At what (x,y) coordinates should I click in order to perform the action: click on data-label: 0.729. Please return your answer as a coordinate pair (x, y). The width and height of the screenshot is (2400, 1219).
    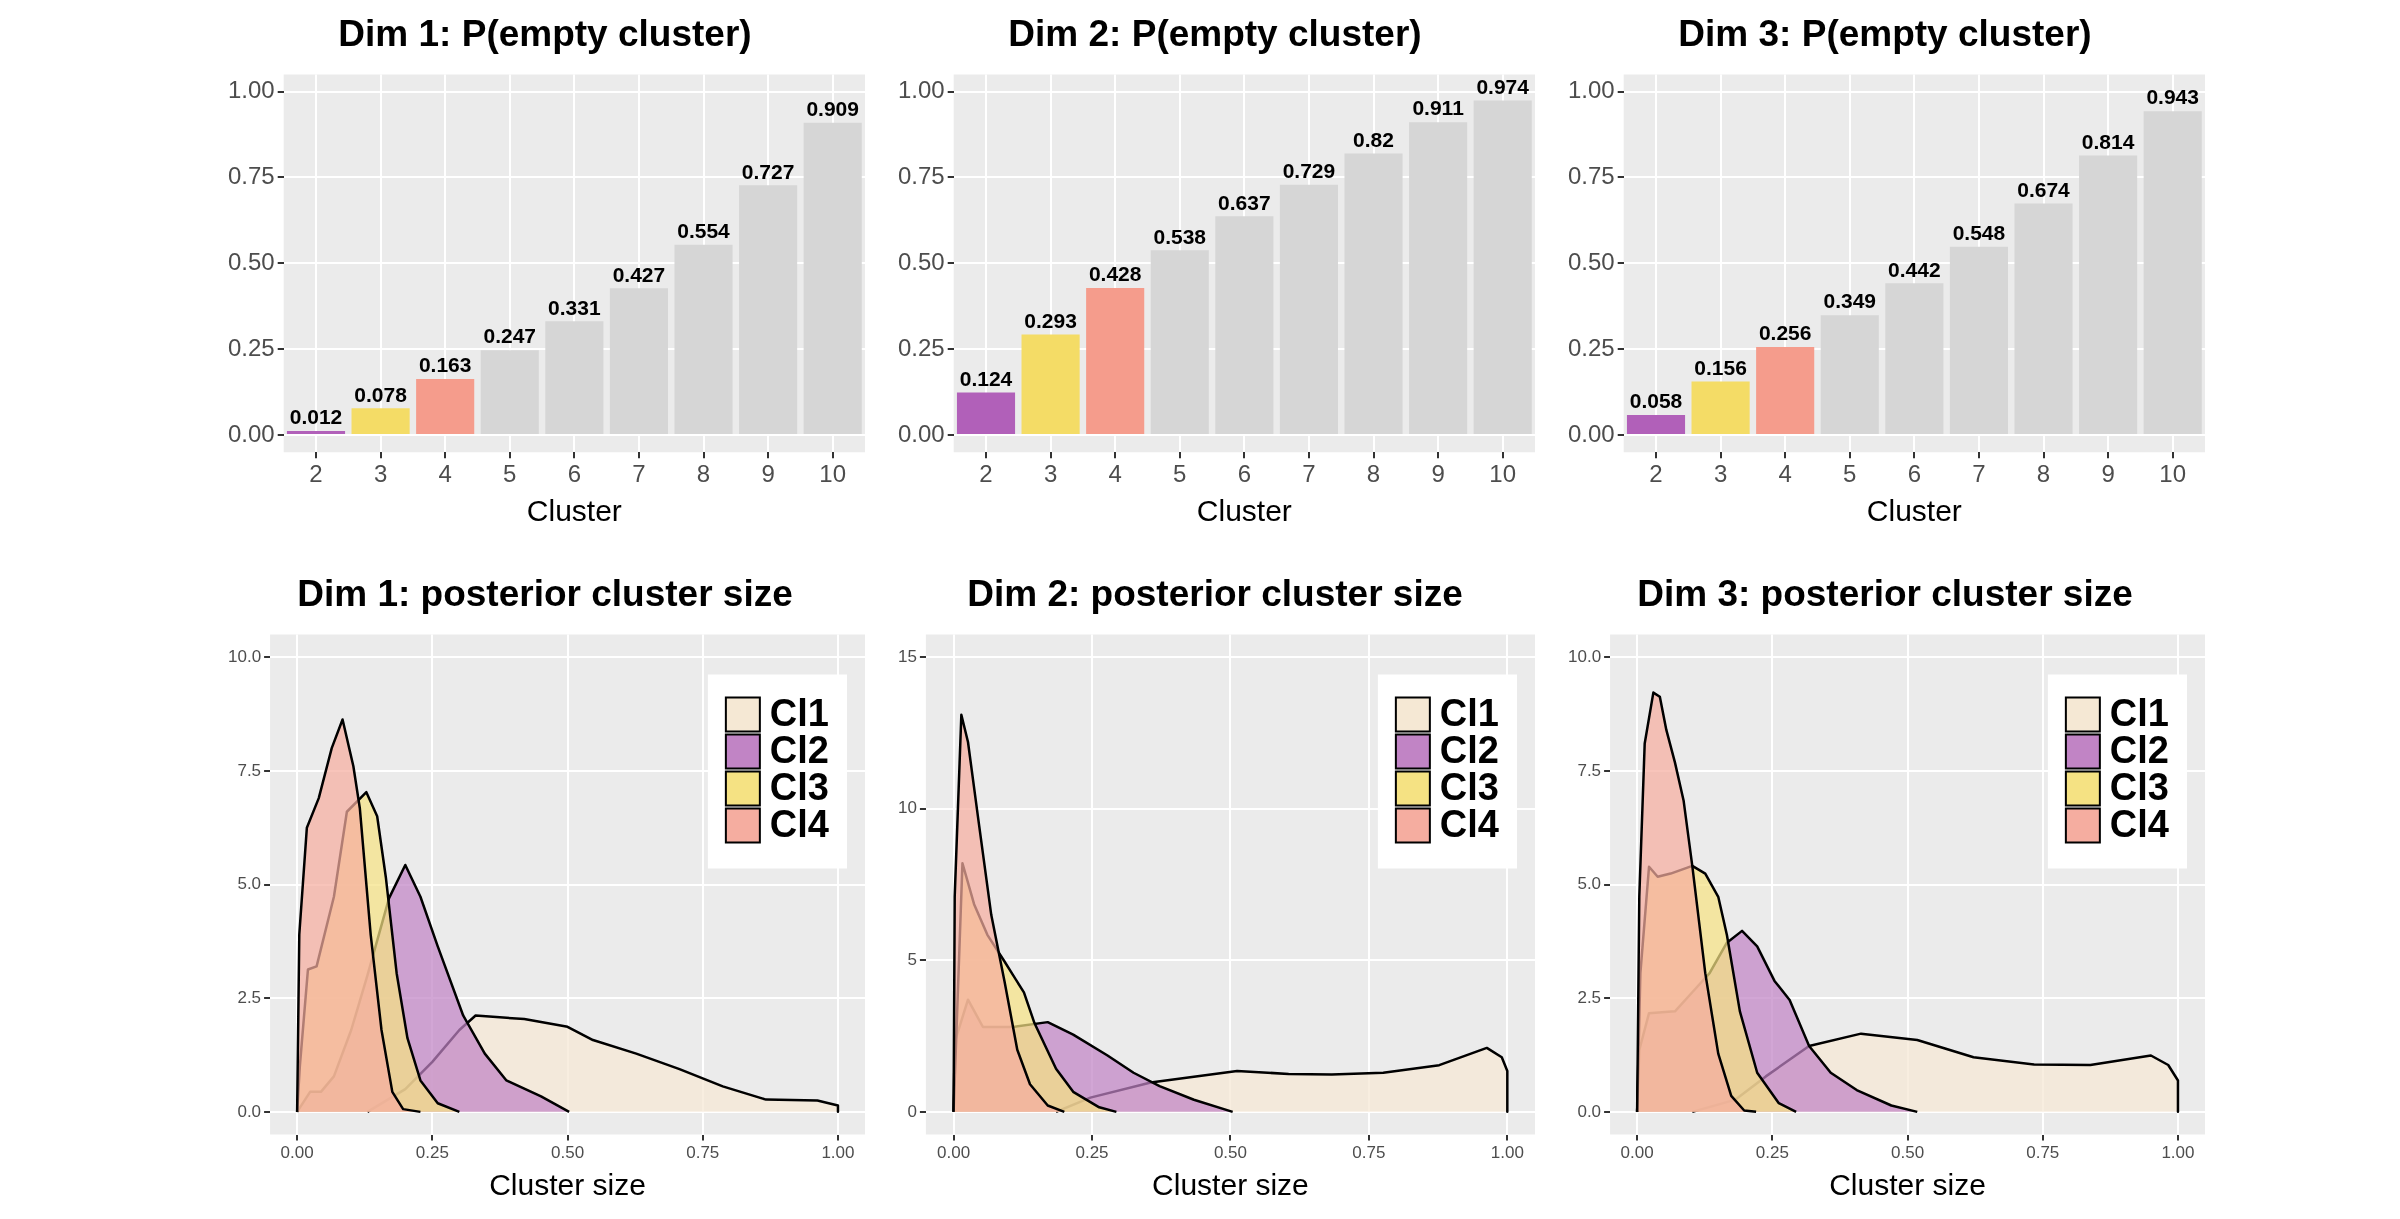
    Looking at the image, I should click on (1309, 170).